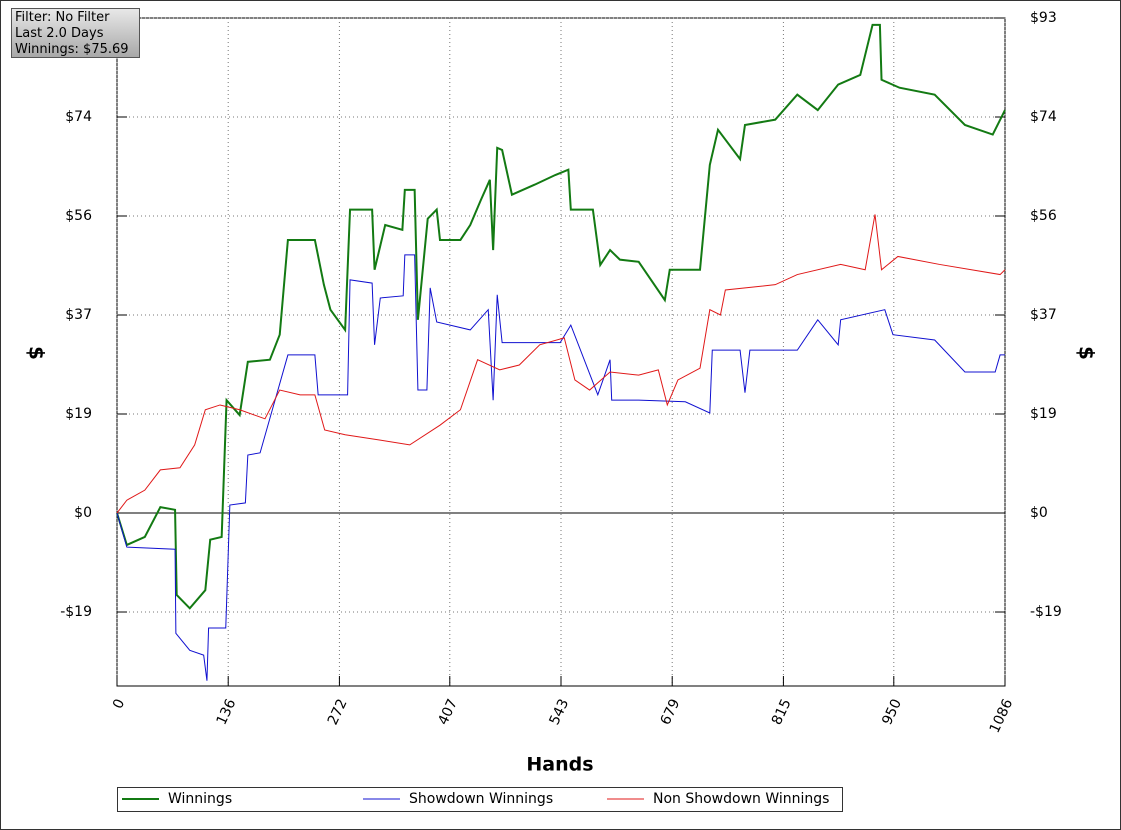 The image size is (1121, 830). What do you see at coordinates (338, 712) in the screenshot?
I see `x-tick-label: 272` at bounding box center [338, 712].